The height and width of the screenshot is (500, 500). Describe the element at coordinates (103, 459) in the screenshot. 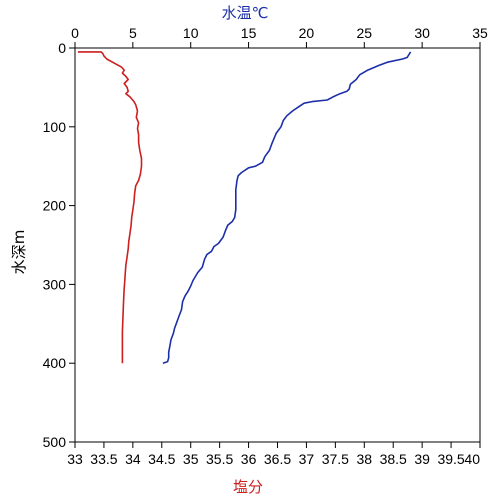

I see `salinity-tick-label: 33.5` at that location.